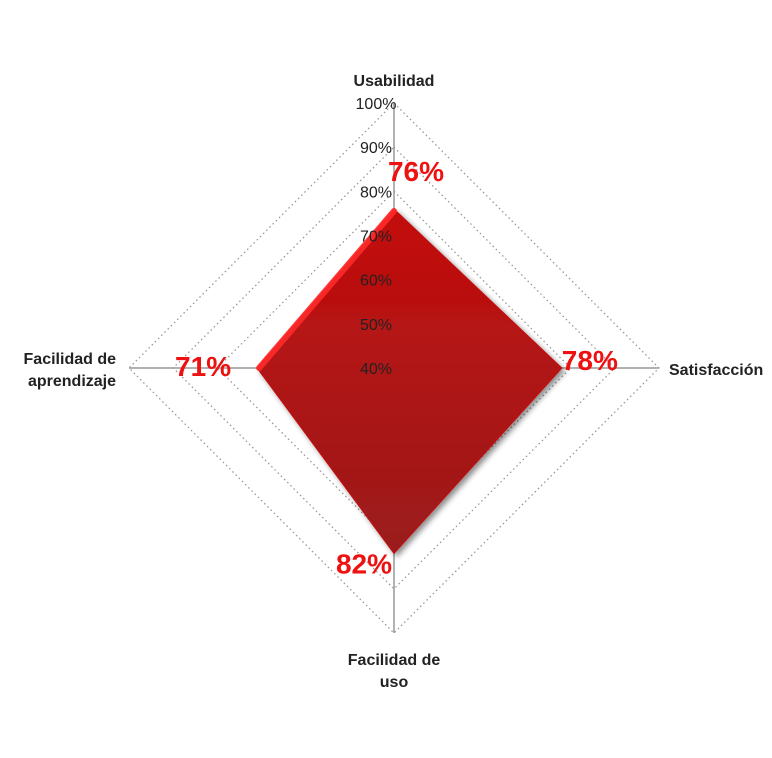  I want to click on tick-label-40: 40%, so click(376, 369).